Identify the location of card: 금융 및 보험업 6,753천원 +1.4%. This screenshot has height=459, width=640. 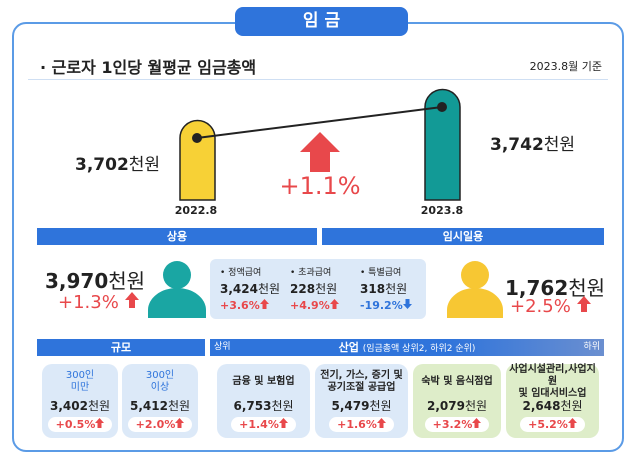
(263, 401).